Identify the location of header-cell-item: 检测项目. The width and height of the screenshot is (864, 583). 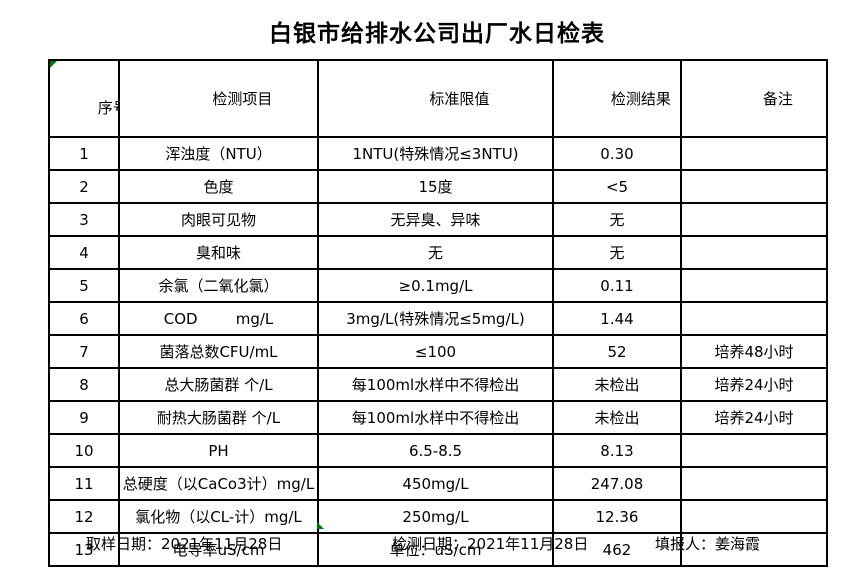
(218, 98).